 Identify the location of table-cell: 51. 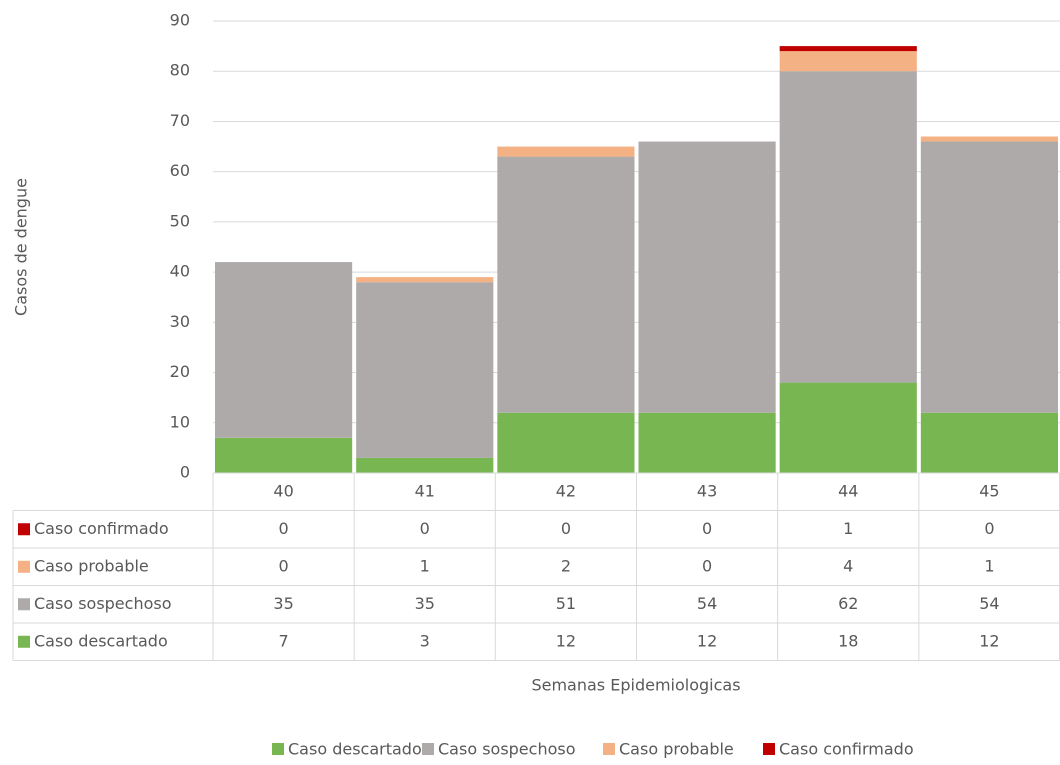
(566, 603).